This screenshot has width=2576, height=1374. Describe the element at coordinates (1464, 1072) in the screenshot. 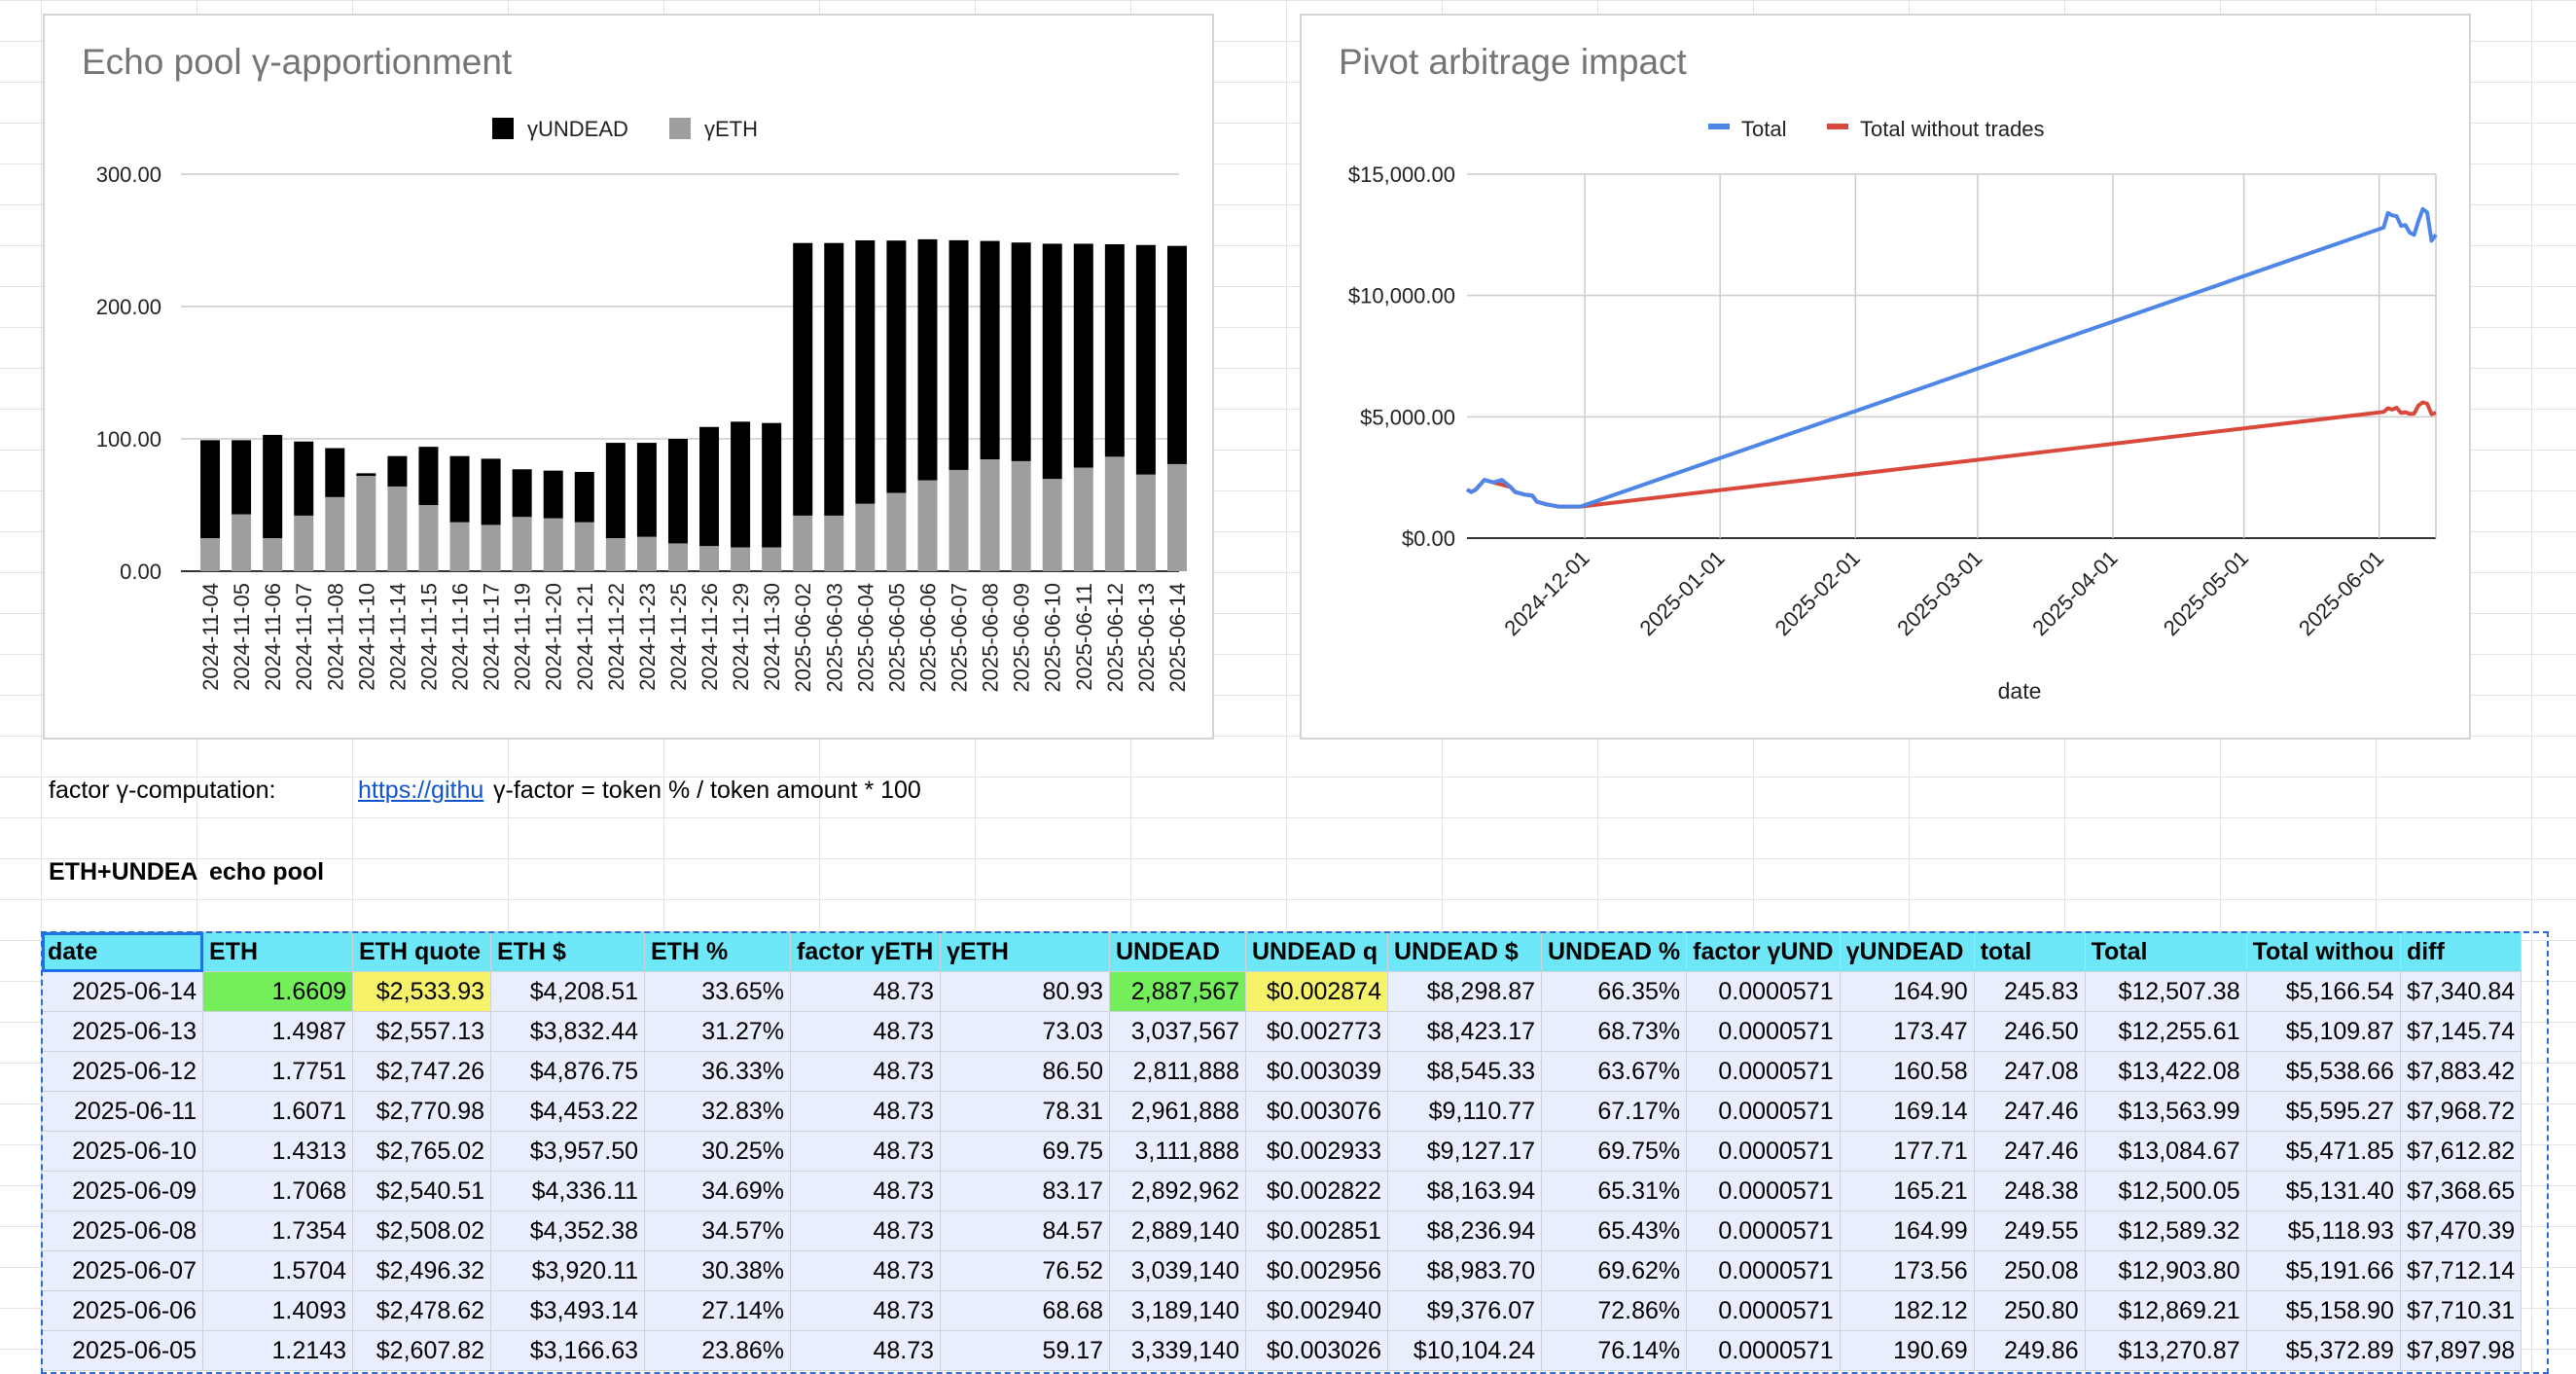

I see `table-cell: $8,545.33` at that location.